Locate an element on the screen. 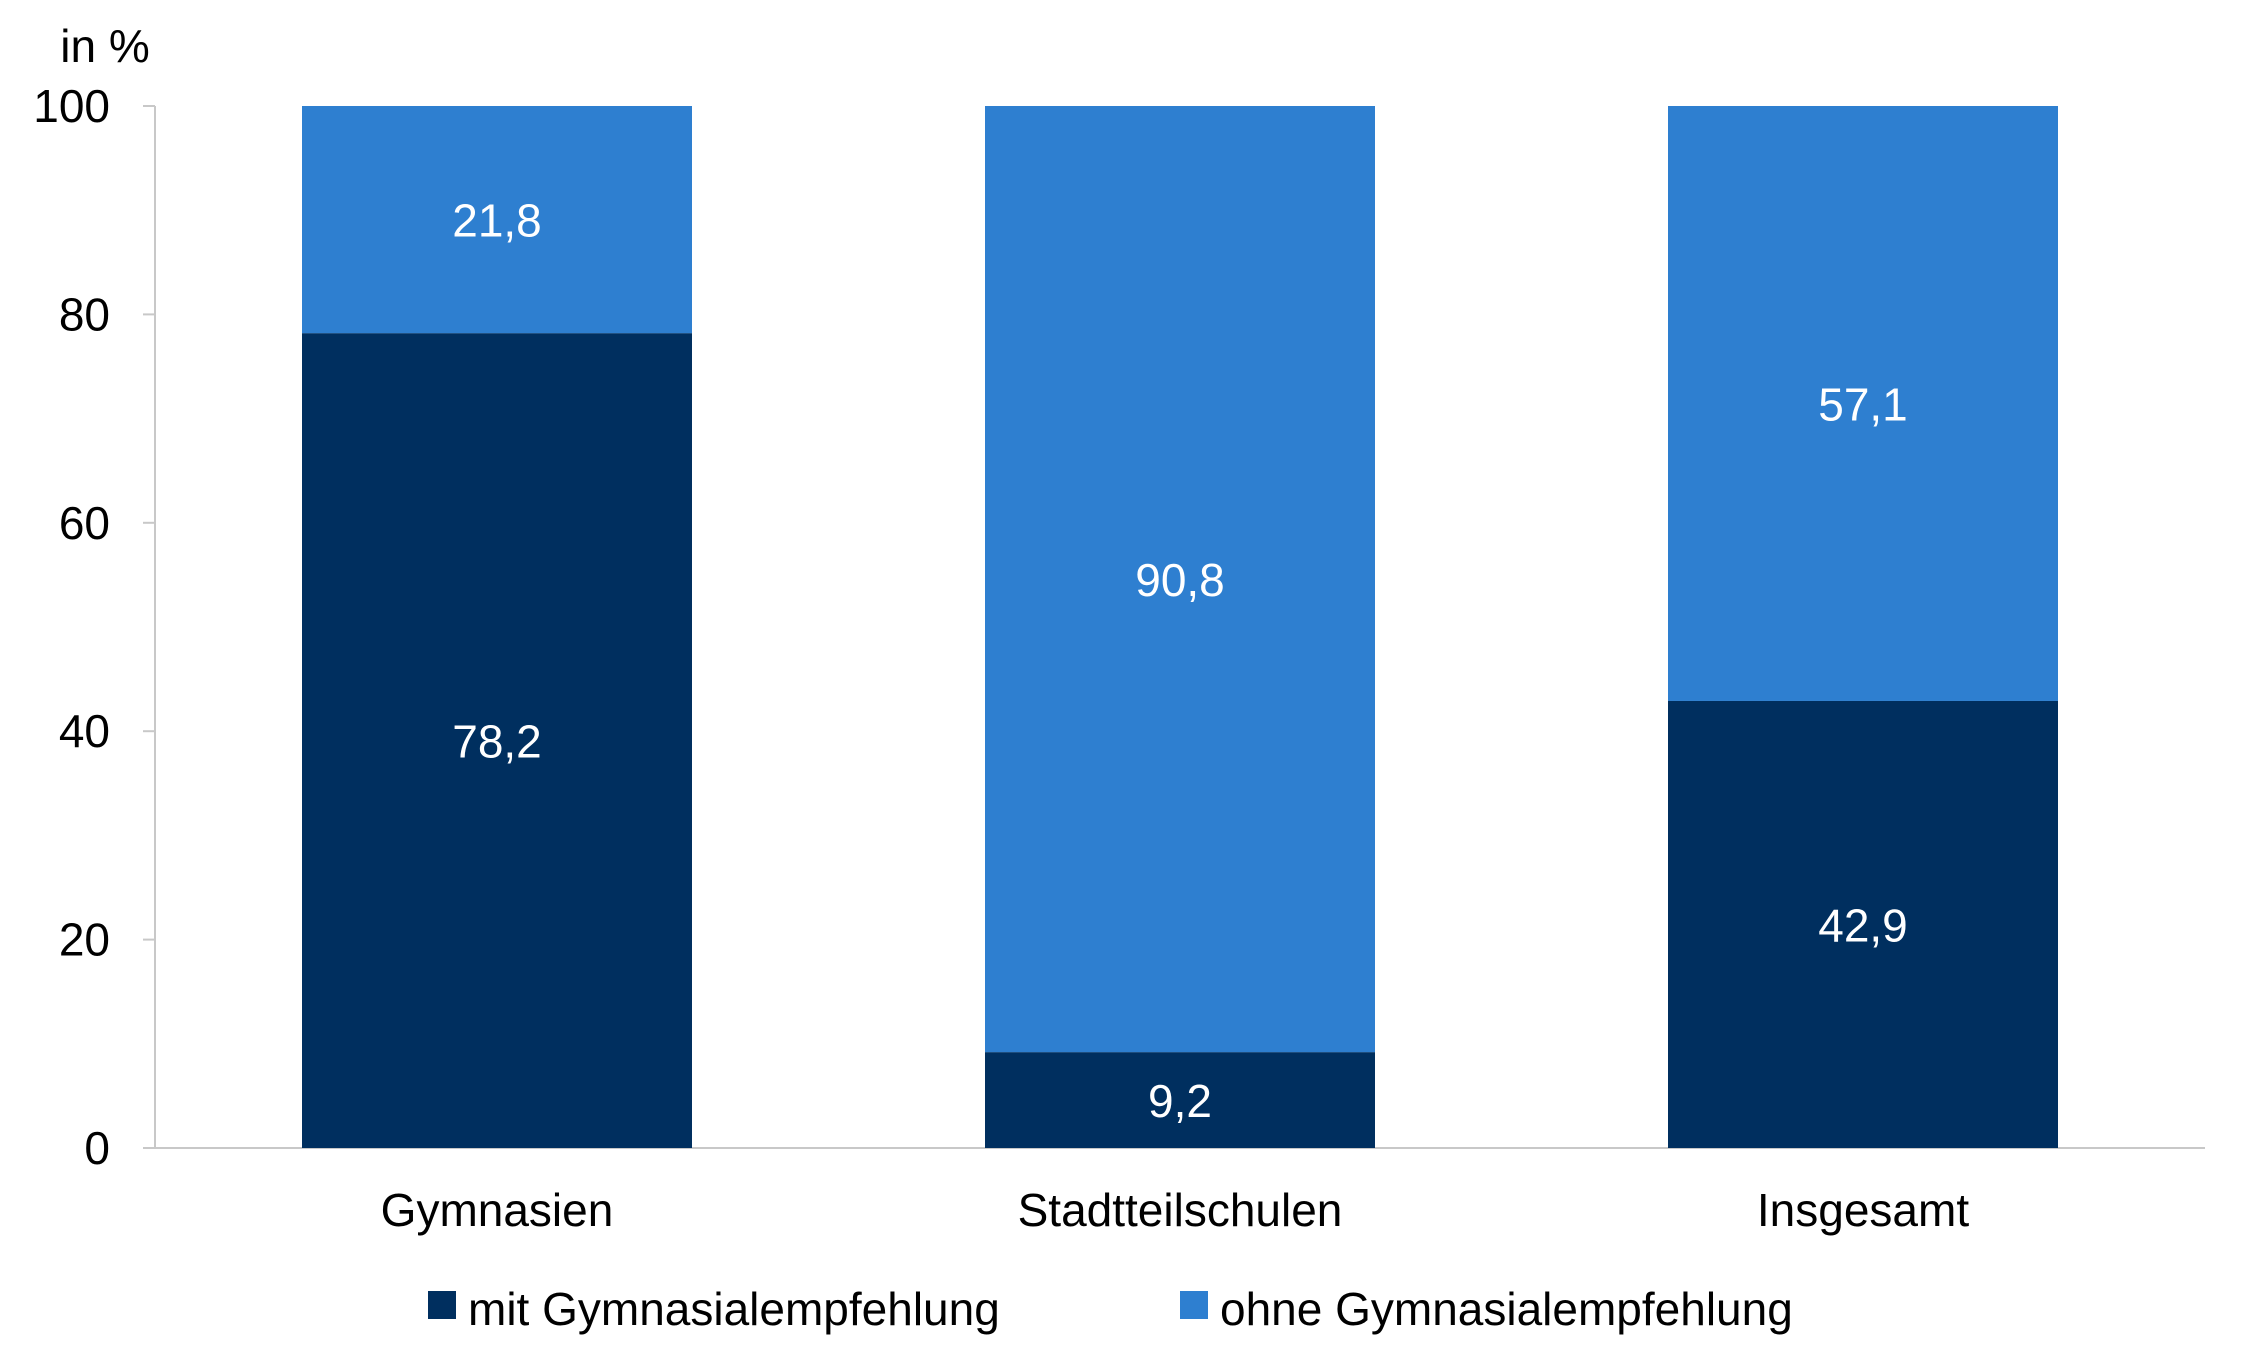 This screenshot has height=1356, width=2255. y-tick-label: 0 is located at coordinates (97, 1148).